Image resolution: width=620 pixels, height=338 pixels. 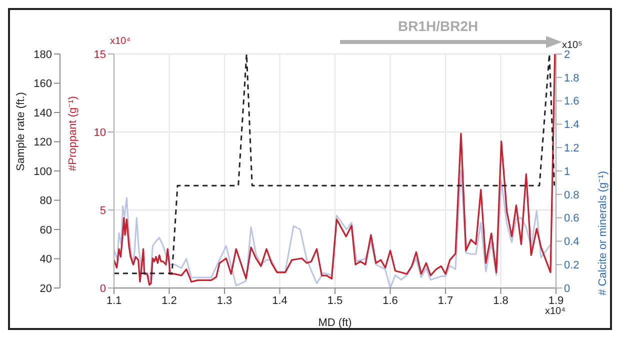 What do you see at coordinates (43, 54) in the screenshot?
I see `y3-tick-label: 180` at bounding box center [43, 54].